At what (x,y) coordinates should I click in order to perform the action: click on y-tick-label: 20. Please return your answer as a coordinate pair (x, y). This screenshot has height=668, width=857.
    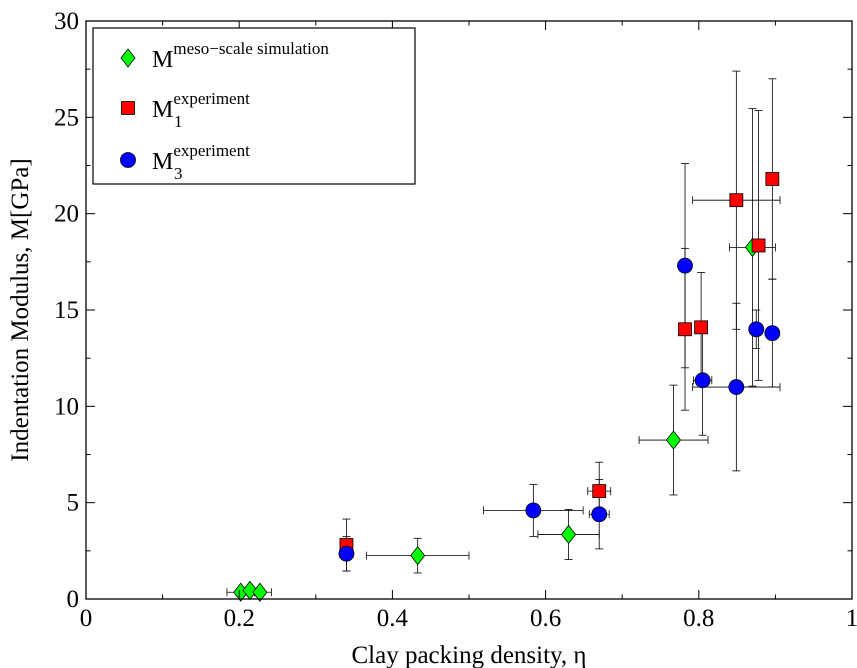
    Looking at the image, I should click on (66, 214).